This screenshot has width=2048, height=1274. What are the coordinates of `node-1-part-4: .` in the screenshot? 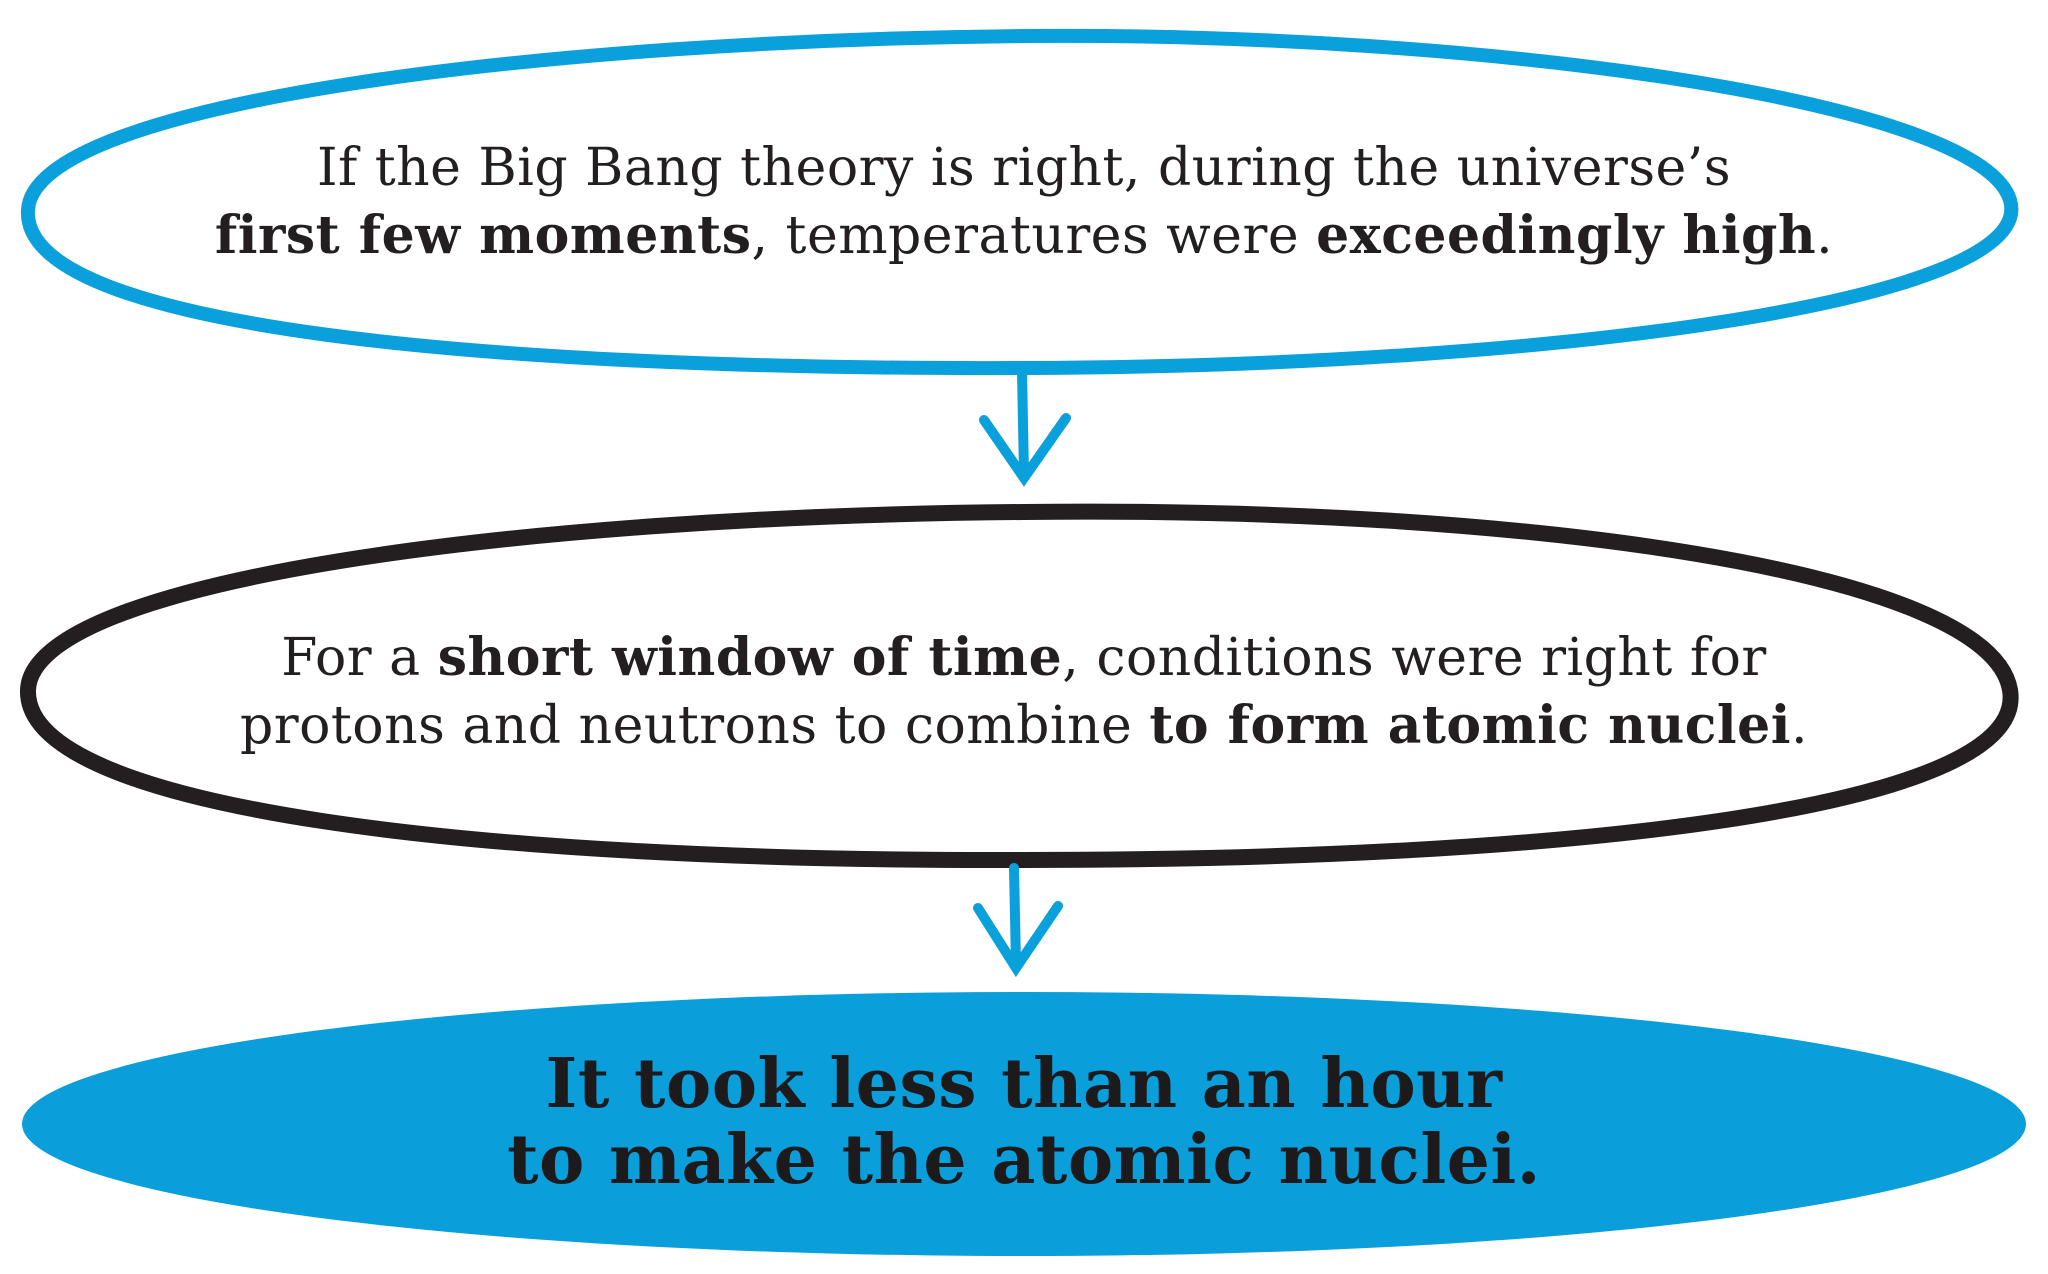 It's located at (1825, 236).